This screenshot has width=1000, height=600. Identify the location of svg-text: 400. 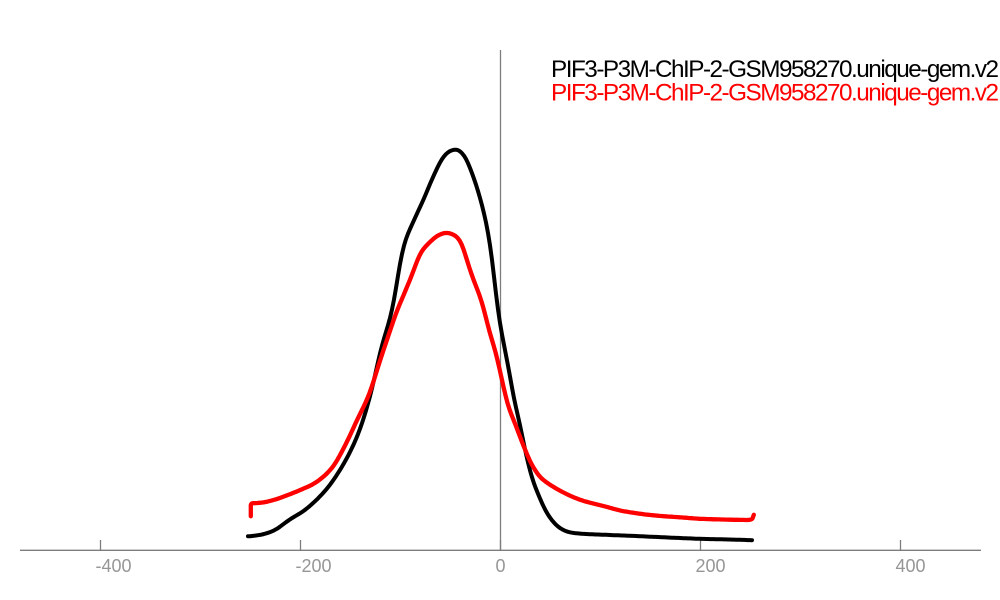
(911, 566).